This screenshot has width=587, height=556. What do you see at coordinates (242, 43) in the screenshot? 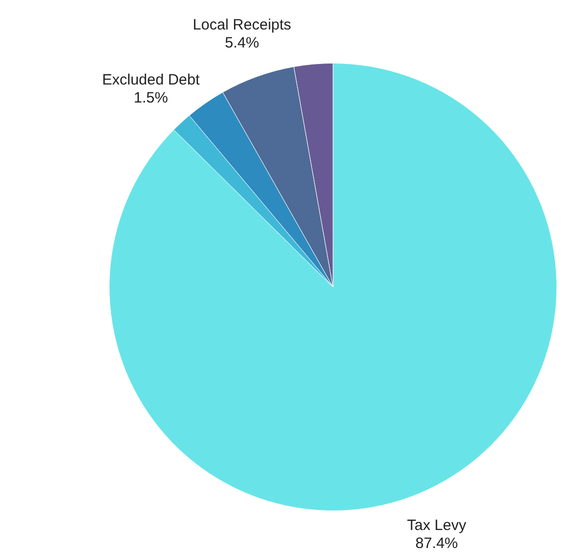
I see `data-label: 5.4%` at bounding box center [242, 43].